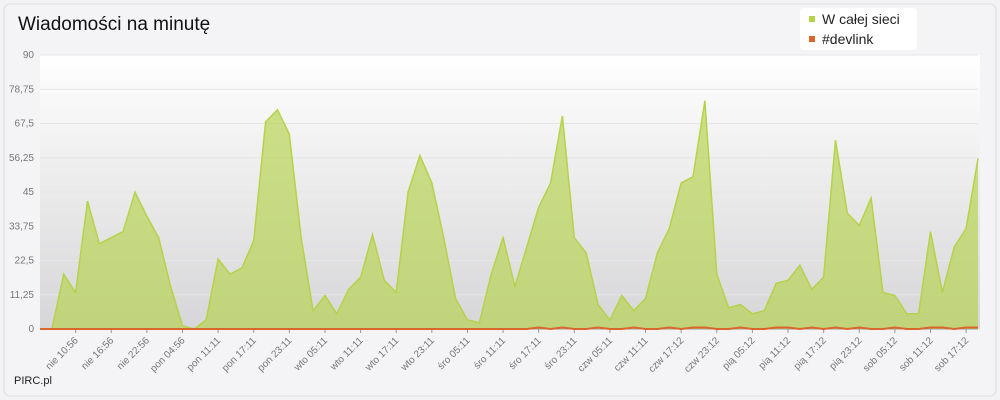 The height and width of the screenshot is (400, 1000). What do you see at coordinates (31, 329) in the screenshot?
I see `y-tick-label: 0` at bounding box center [31, 329].